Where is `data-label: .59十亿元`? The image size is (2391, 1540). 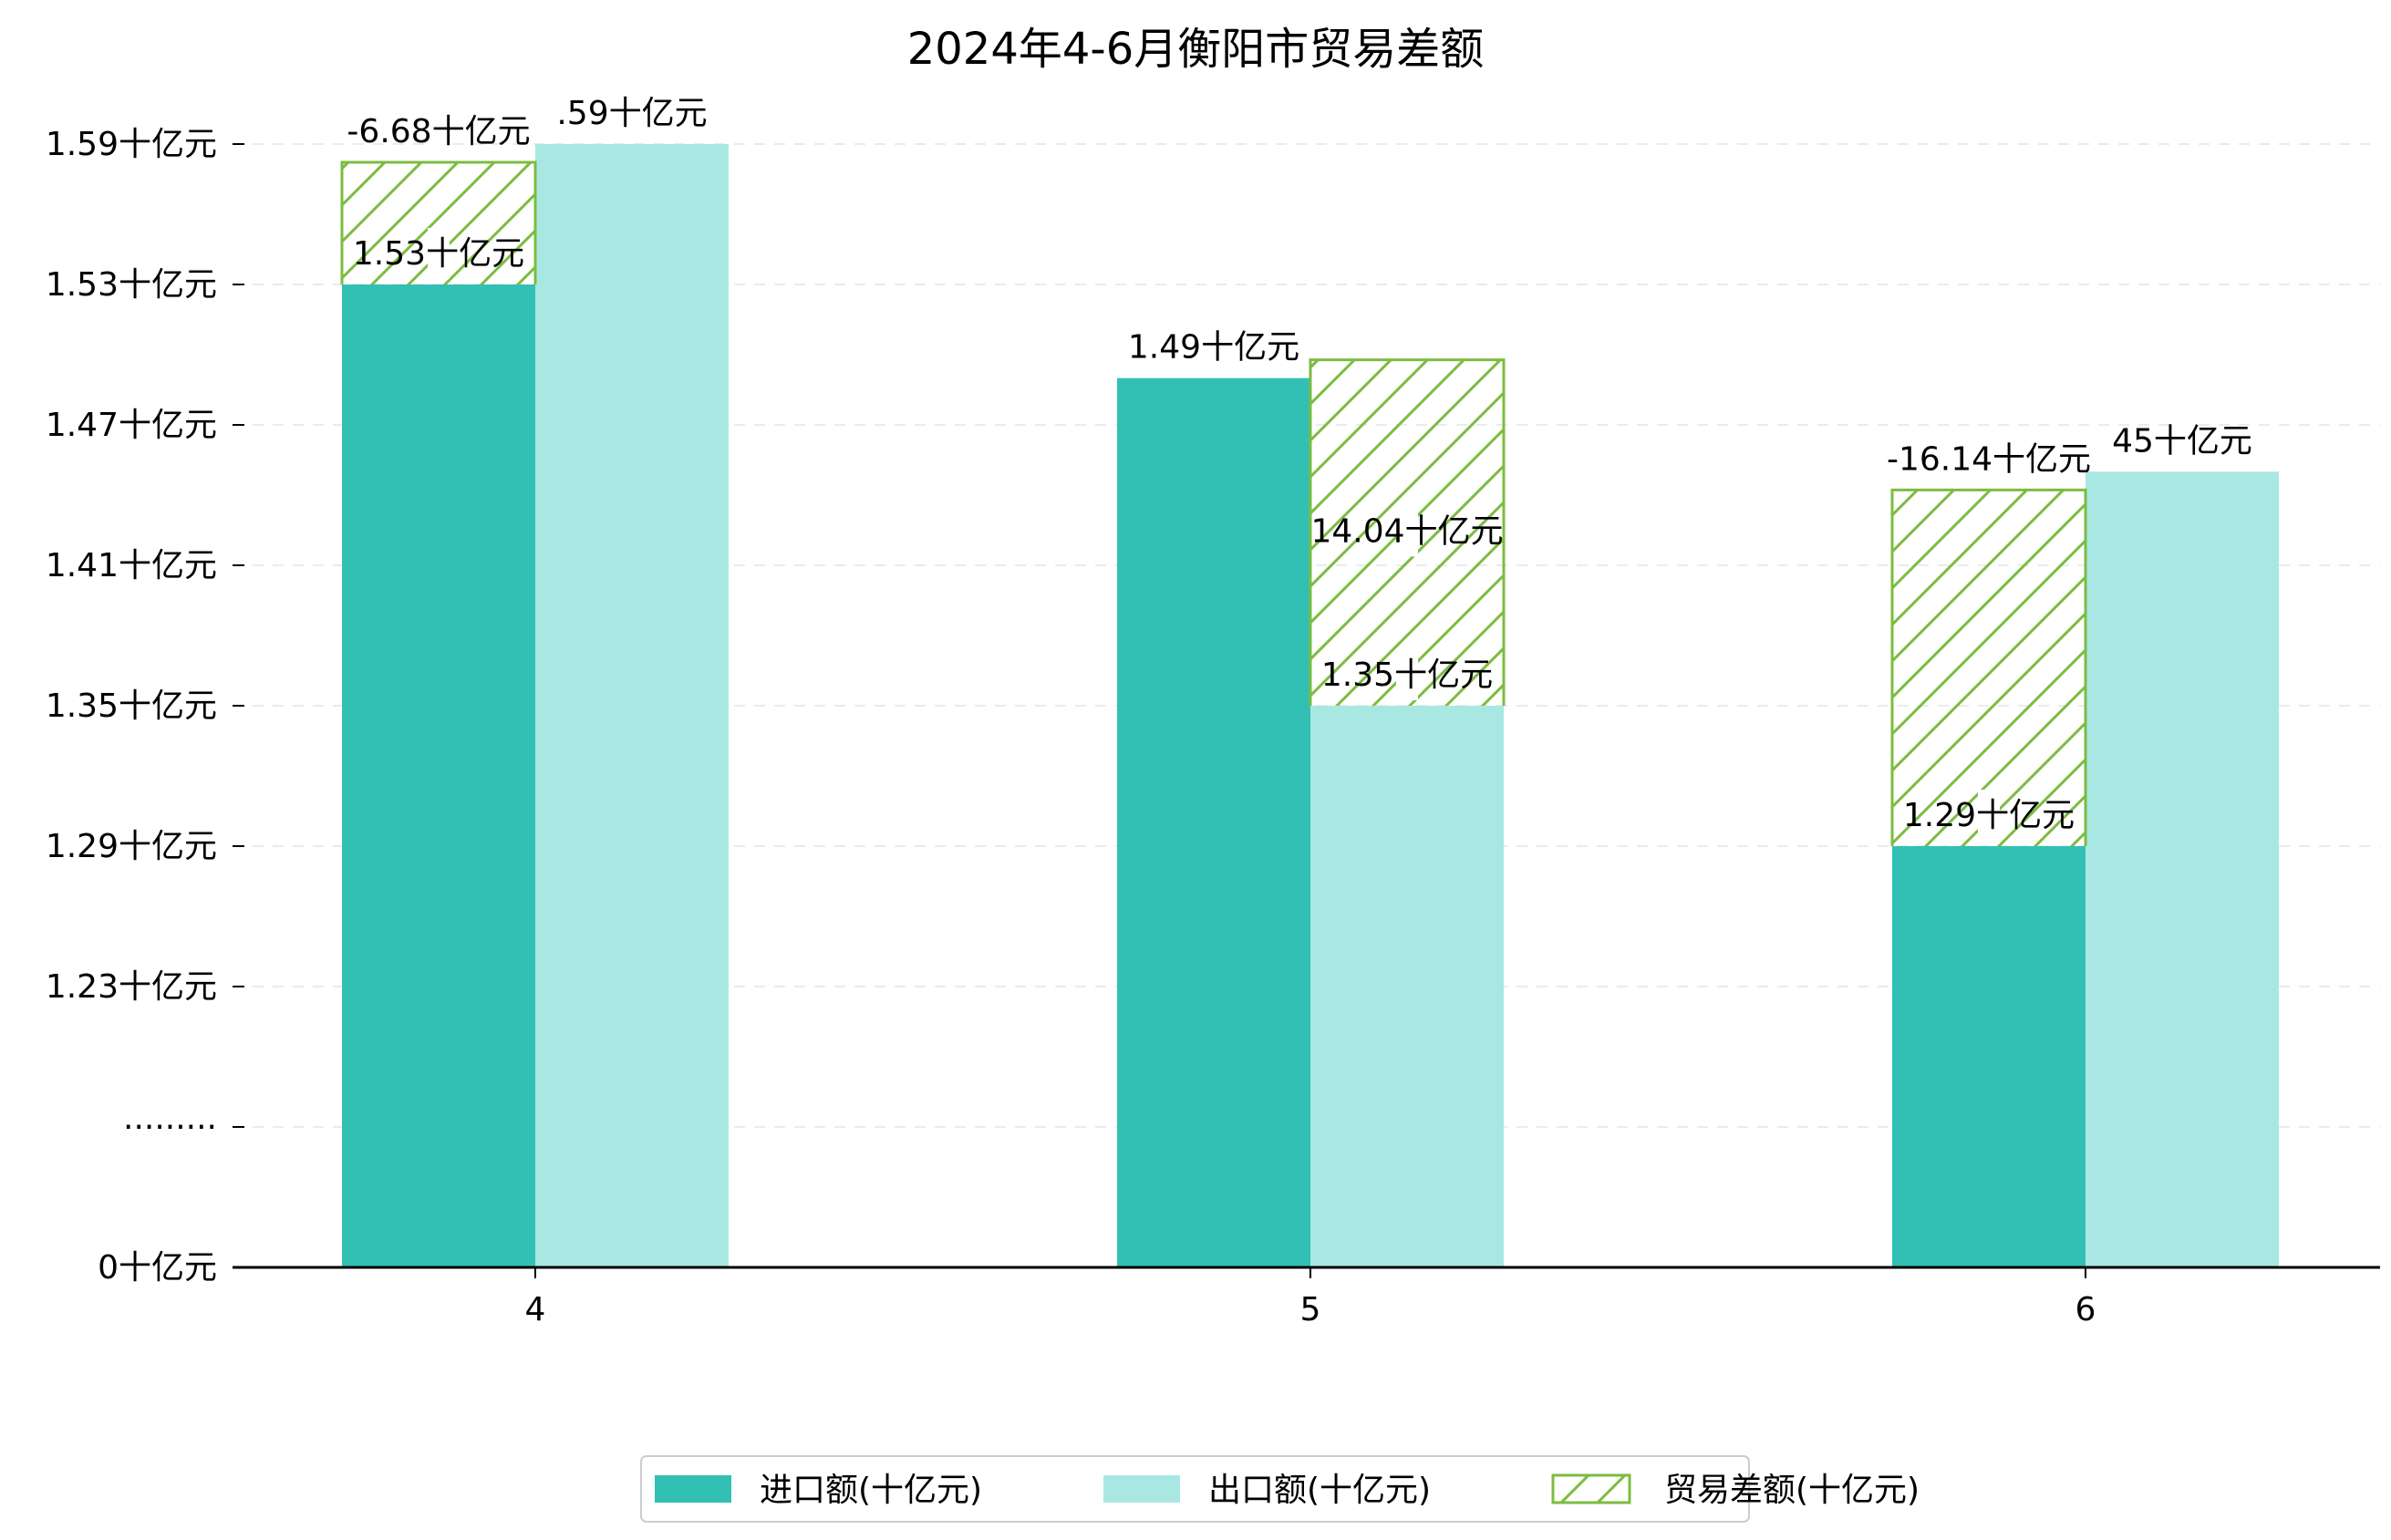
data-label: .59十亿元 is located at coordinates (632, 113).